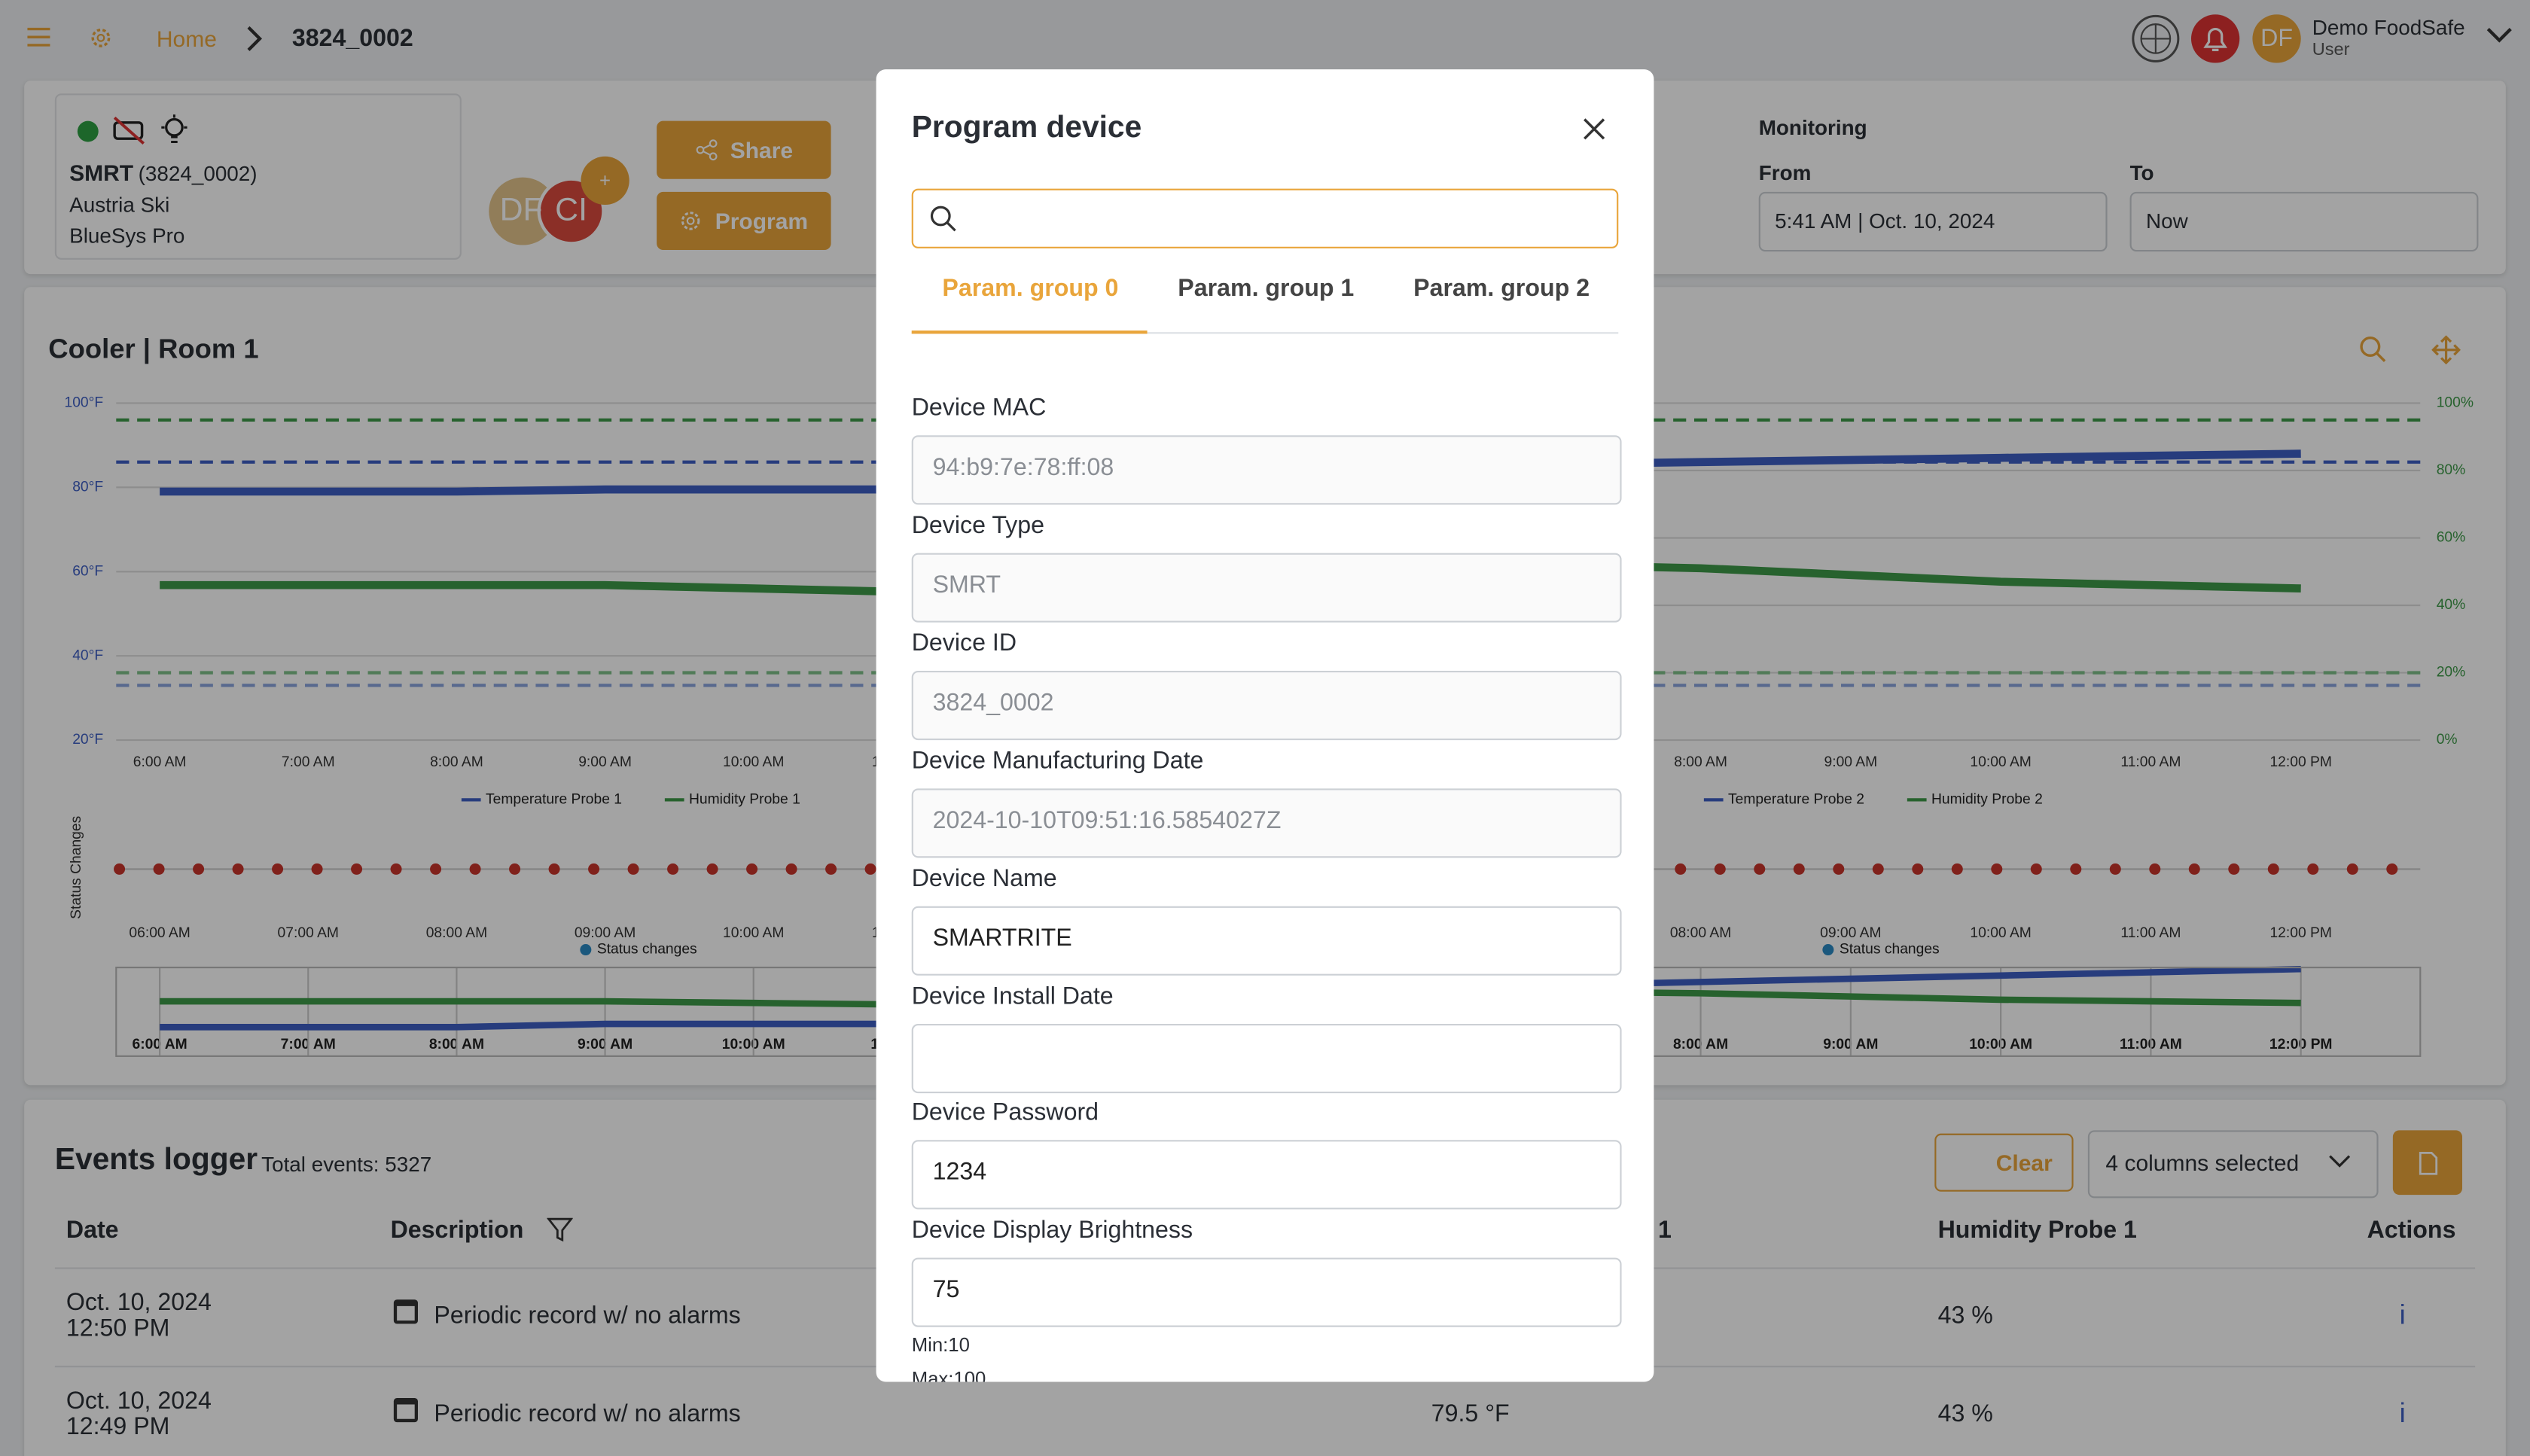 Image resolution: width=2530 pixels, height=1456 pixels. I want to click on close-button, so click(1594, 128).